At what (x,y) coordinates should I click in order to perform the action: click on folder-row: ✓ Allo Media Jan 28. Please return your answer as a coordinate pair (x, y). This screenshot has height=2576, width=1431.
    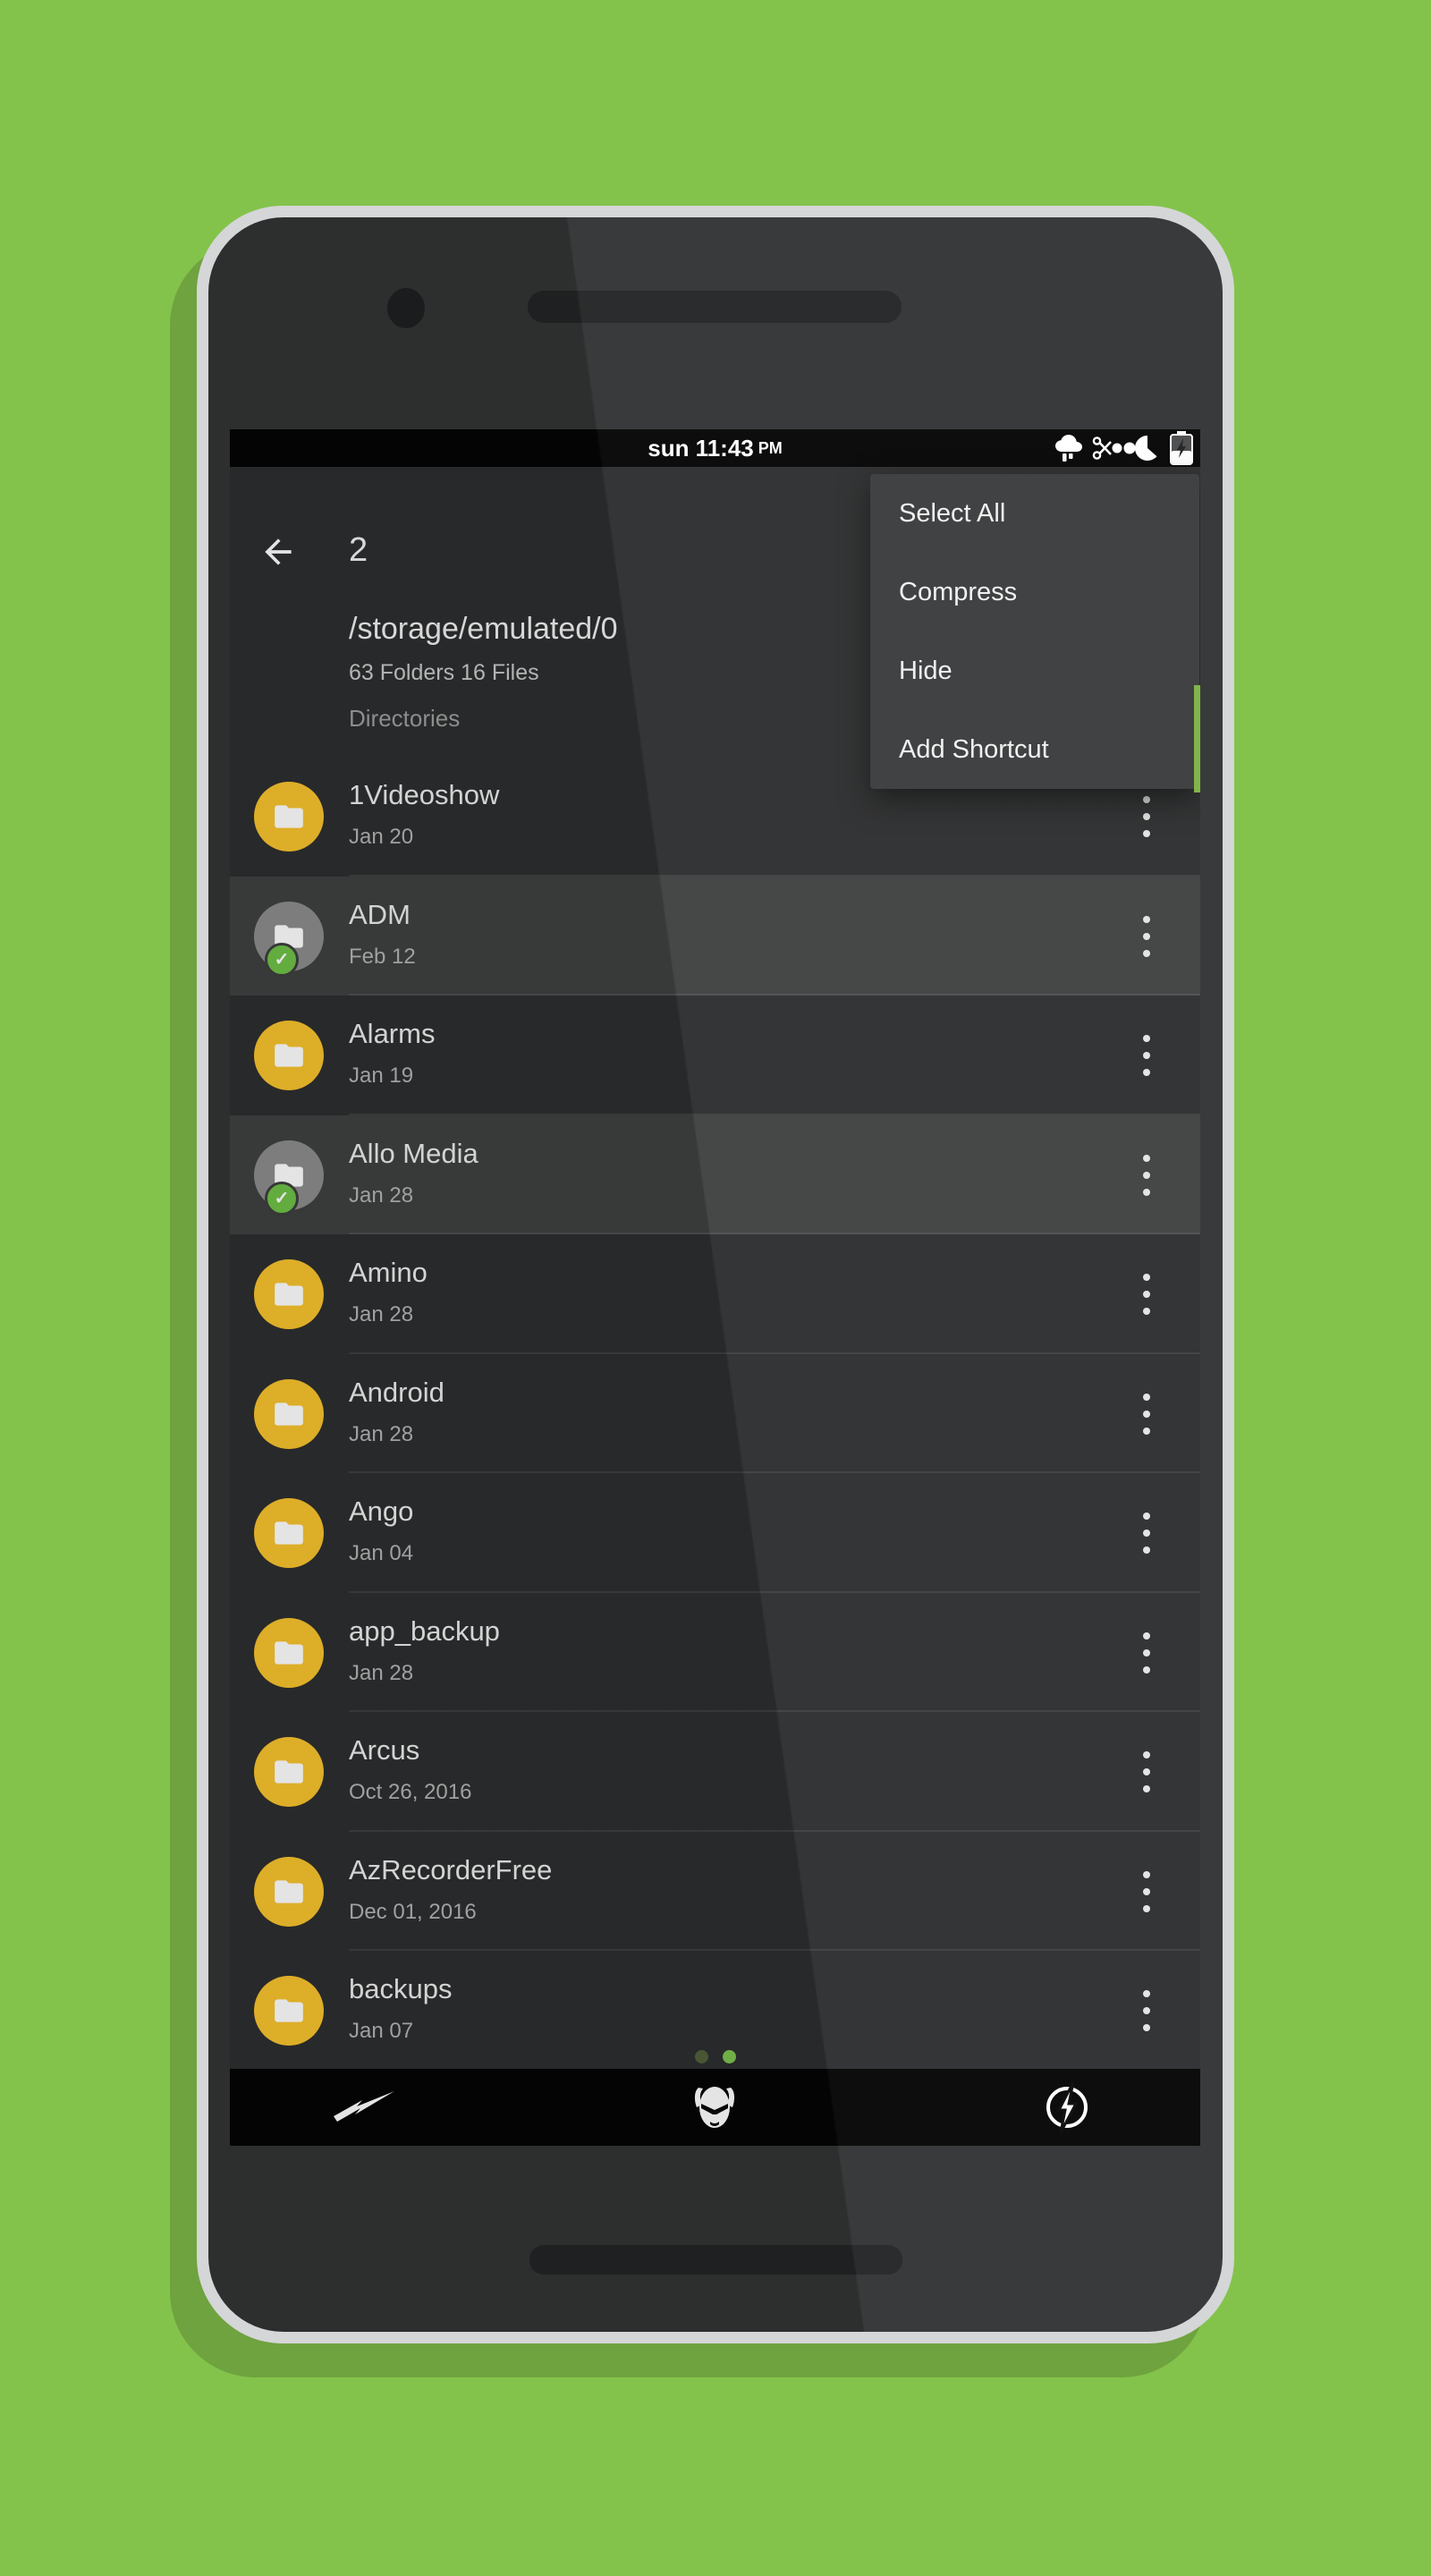
    Looking at the image, I should click on (715, 1174).